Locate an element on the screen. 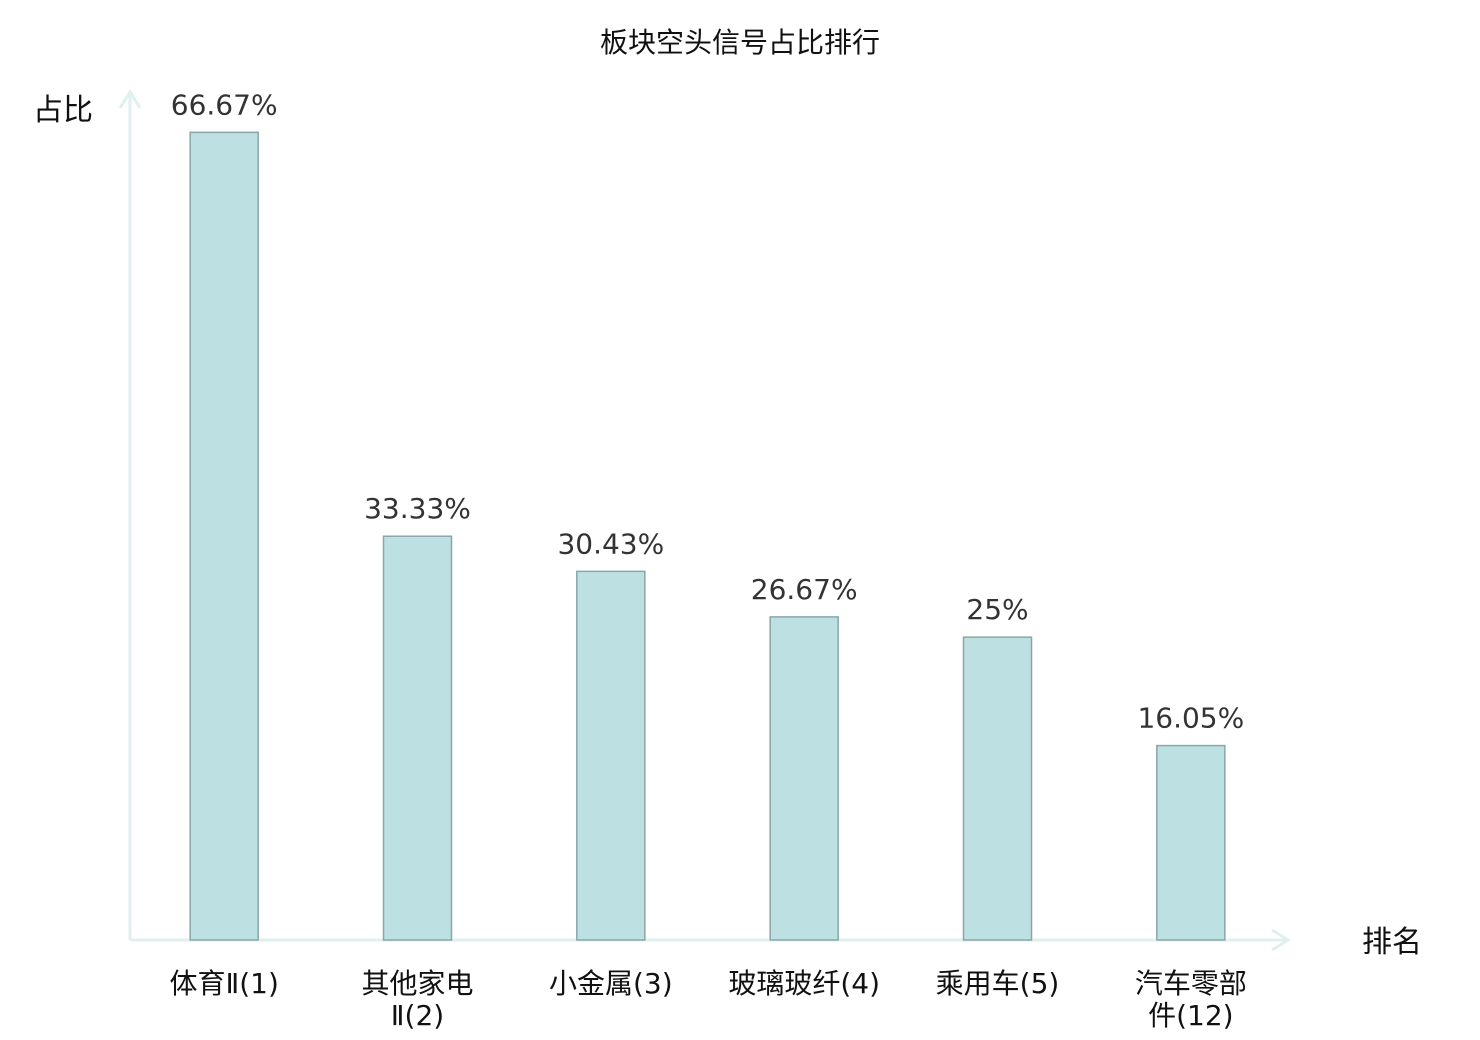 Image resolution: width=1480 pixels, height=1040 pixels. category-label-2-line-2: Ⅱ(2) is located at coordinates (417, 1015).